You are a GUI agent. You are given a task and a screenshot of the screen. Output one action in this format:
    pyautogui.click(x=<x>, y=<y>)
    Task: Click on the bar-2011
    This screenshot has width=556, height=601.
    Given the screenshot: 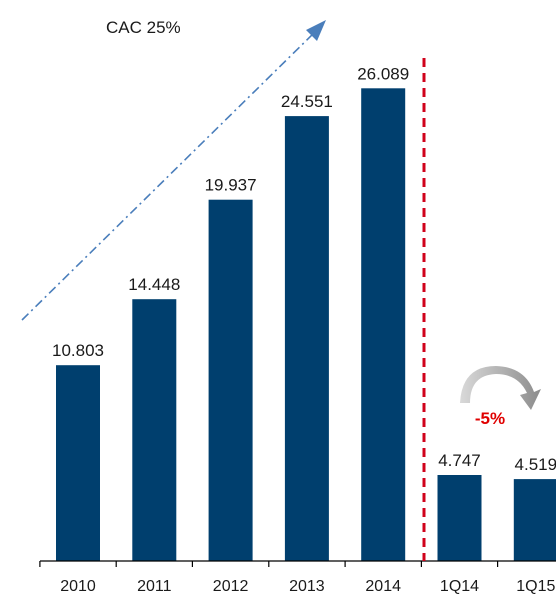 What is the action you would take?
    pyautogui.click(x=154, y=430)
    